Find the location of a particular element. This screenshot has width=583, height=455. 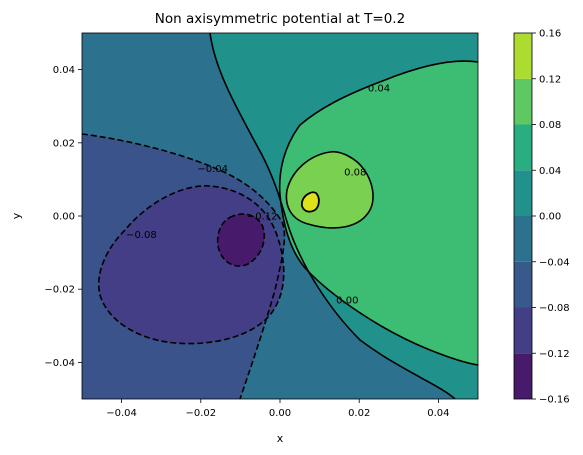

x-tick-label: 0.04 is located at coordinates (438, 413).